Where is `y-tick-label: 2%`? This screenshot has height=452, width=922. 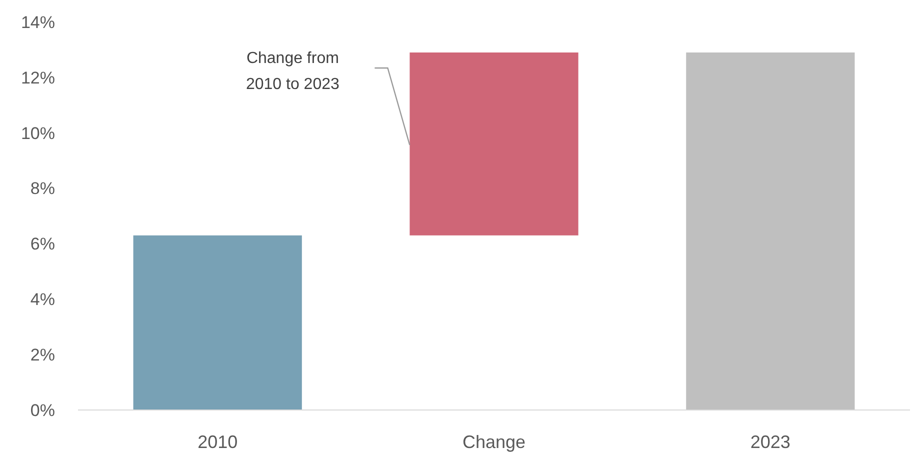 y-tick-label: 2% is located at coordinates (42, 355).